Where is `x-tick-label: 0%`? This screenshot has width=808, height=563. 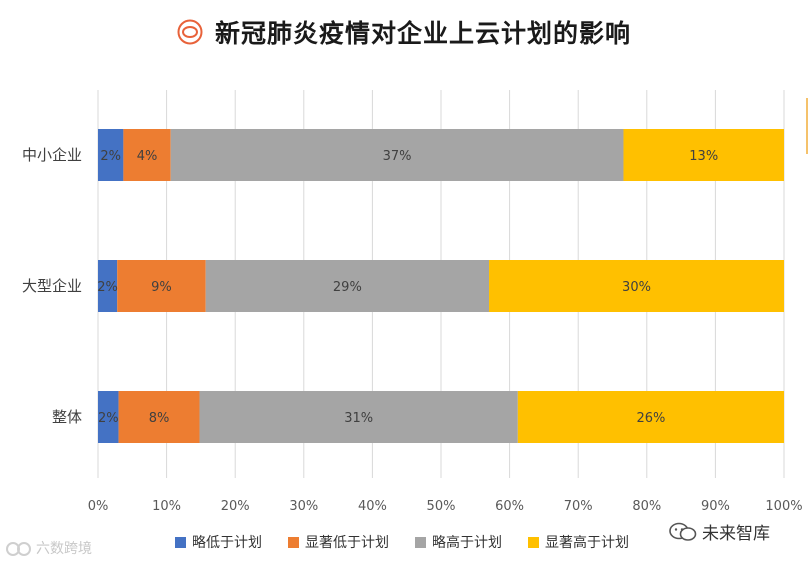 x-tick-label: 0% is located at coordinates (98, 506).